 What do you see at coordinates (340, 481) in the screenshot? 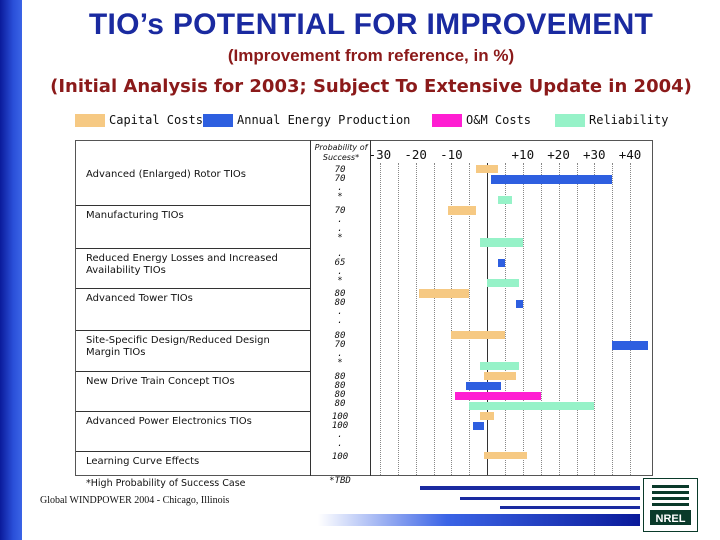
I see `tbd-note: *TBD` at bounding box center [340, 481].